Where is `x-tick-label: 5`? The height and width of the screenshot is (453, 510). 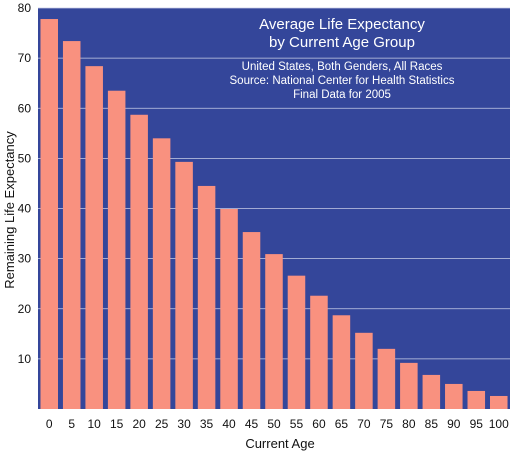
x-tick-label: 5 is located at coordinates (71, 424).